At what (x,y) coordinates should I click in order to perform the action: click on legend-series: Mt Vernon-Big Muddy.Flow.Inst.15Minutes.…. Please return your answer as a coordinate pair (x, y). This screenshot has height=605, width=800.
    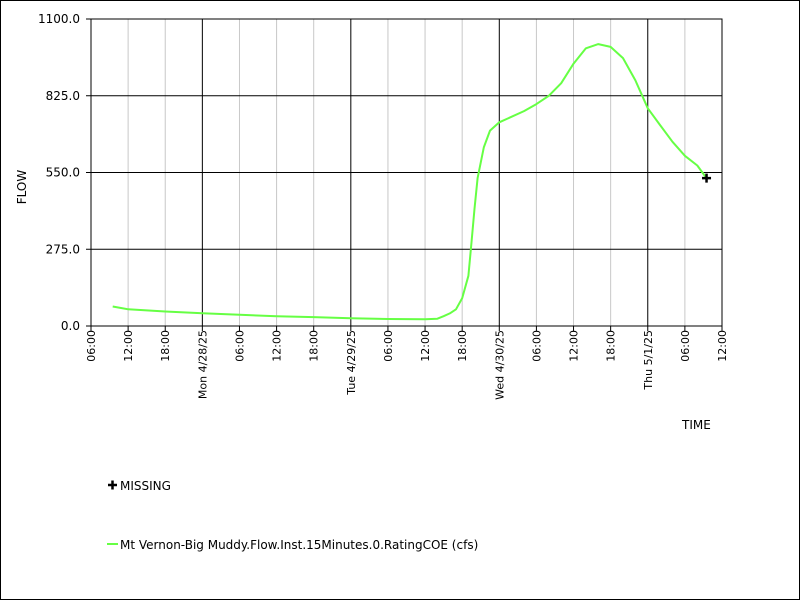
    Looking at the image, I should click on (292, 545).